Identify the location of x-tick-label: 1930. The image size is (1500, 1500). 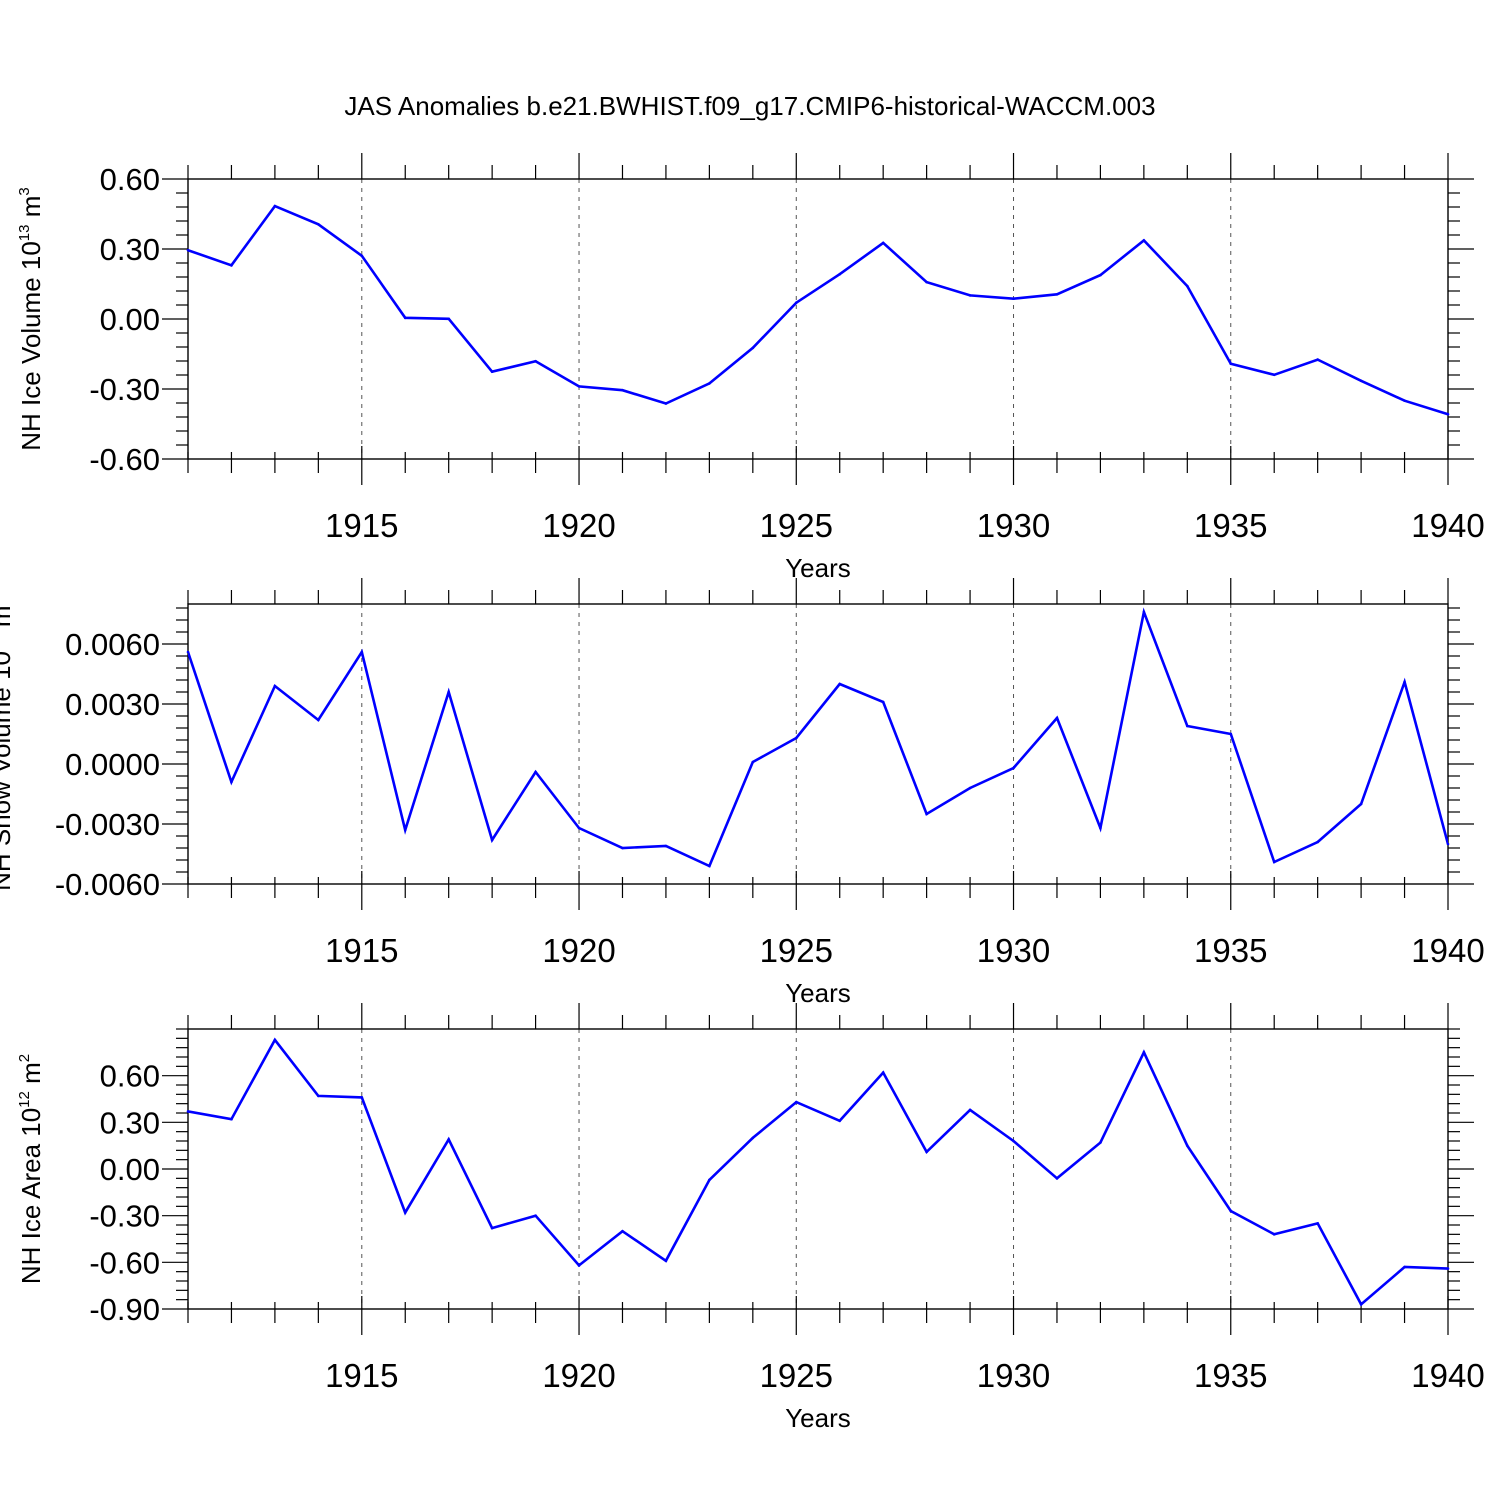
(1013, 525).